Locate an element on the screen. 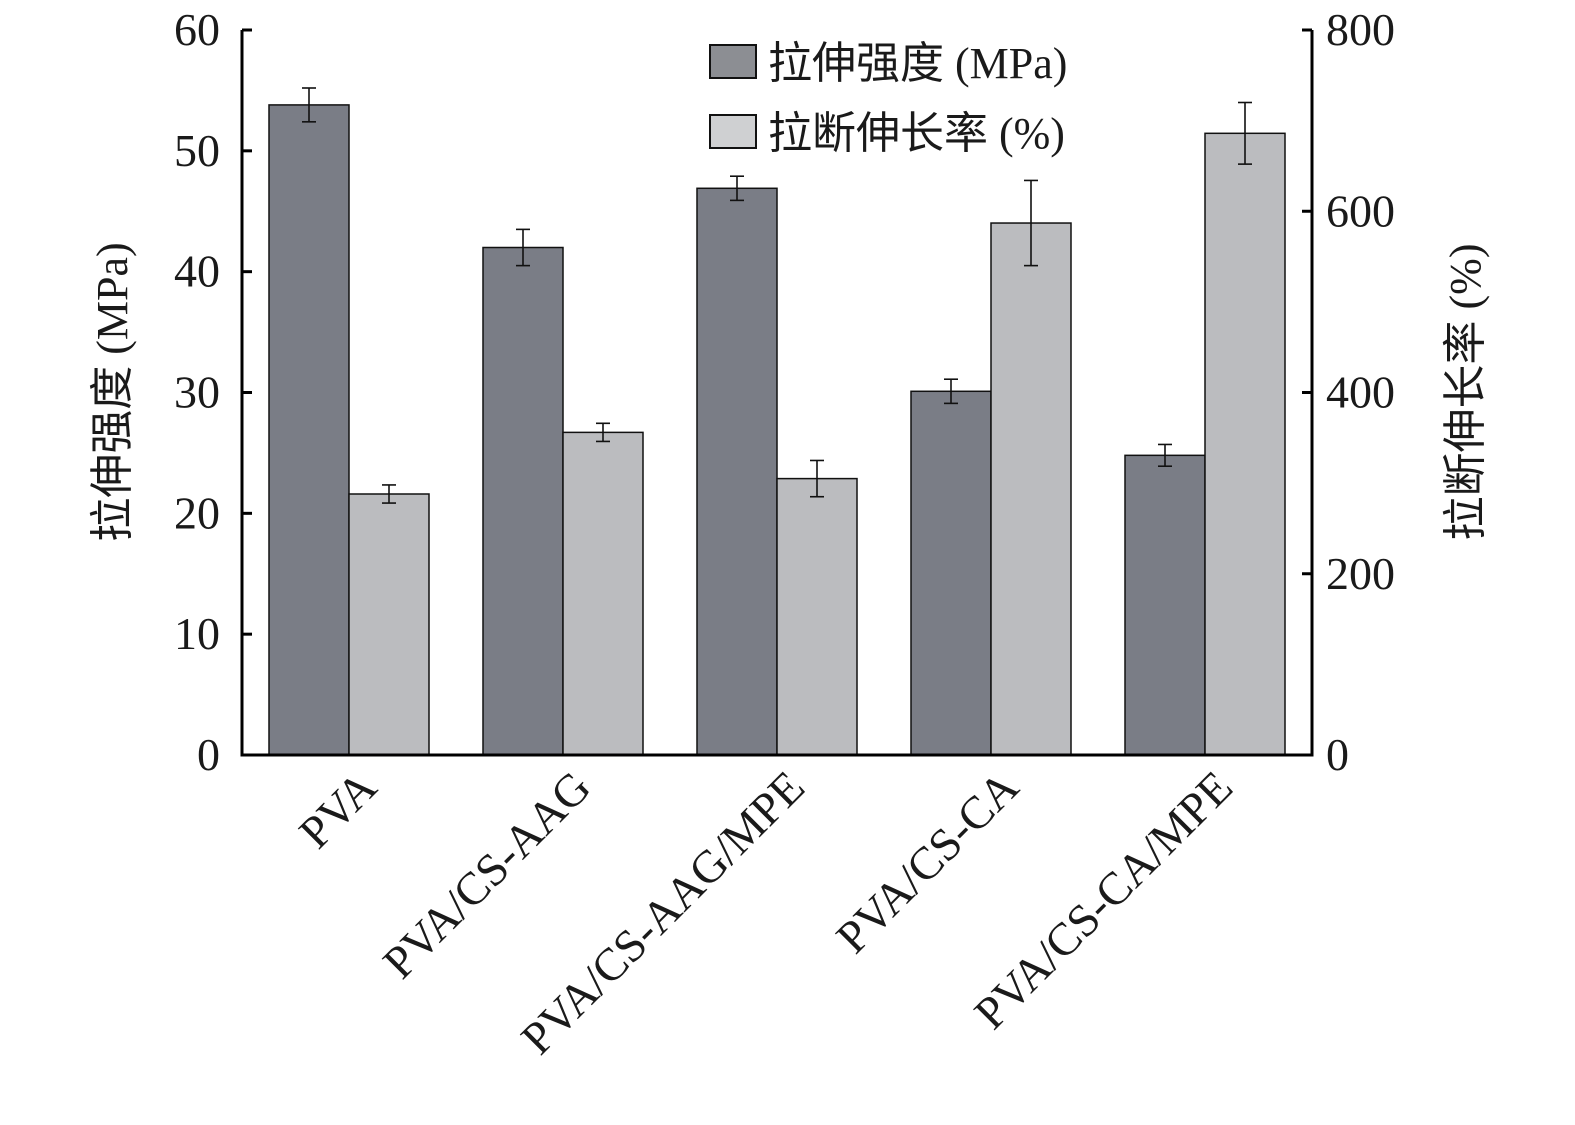  error-bar-tensile-strength-pva-cs-ca is located at coordinates (951, 391).